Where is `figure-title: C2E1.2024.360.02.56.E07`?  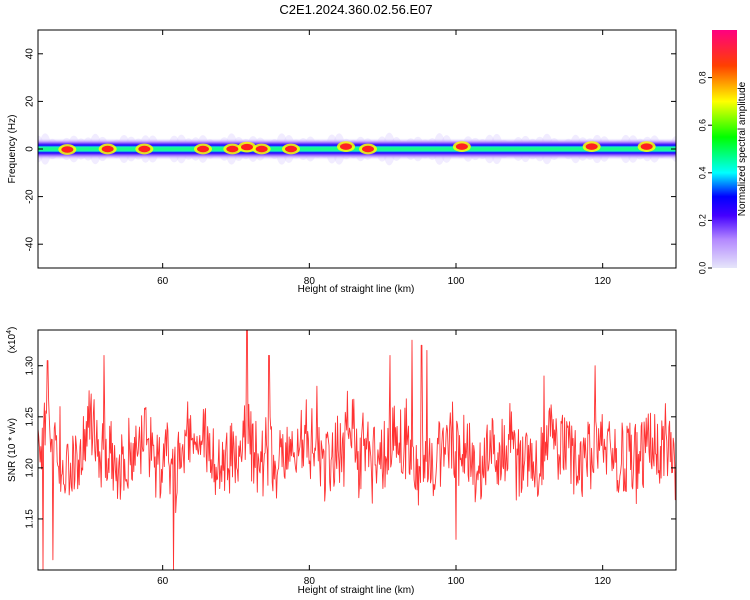
figure-title: C2E1.2024.360.02.56.E07 is located at coordinates (355, 9).